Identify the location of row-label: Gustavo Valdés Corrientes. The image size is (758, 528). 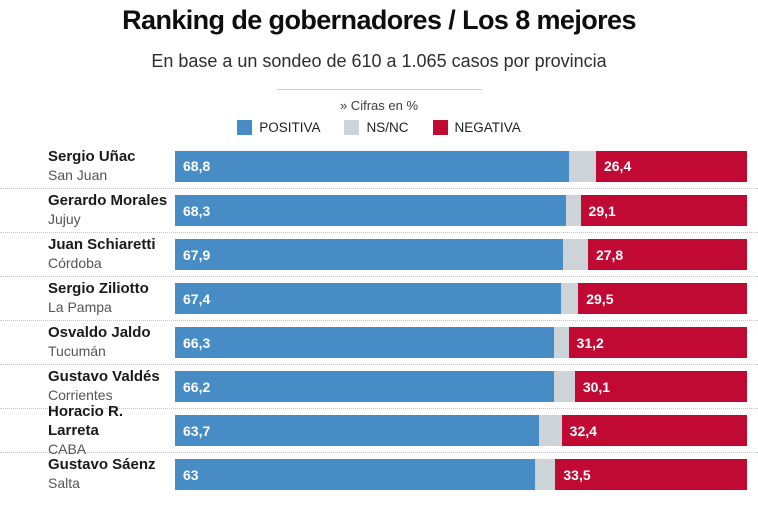
(111, 386).